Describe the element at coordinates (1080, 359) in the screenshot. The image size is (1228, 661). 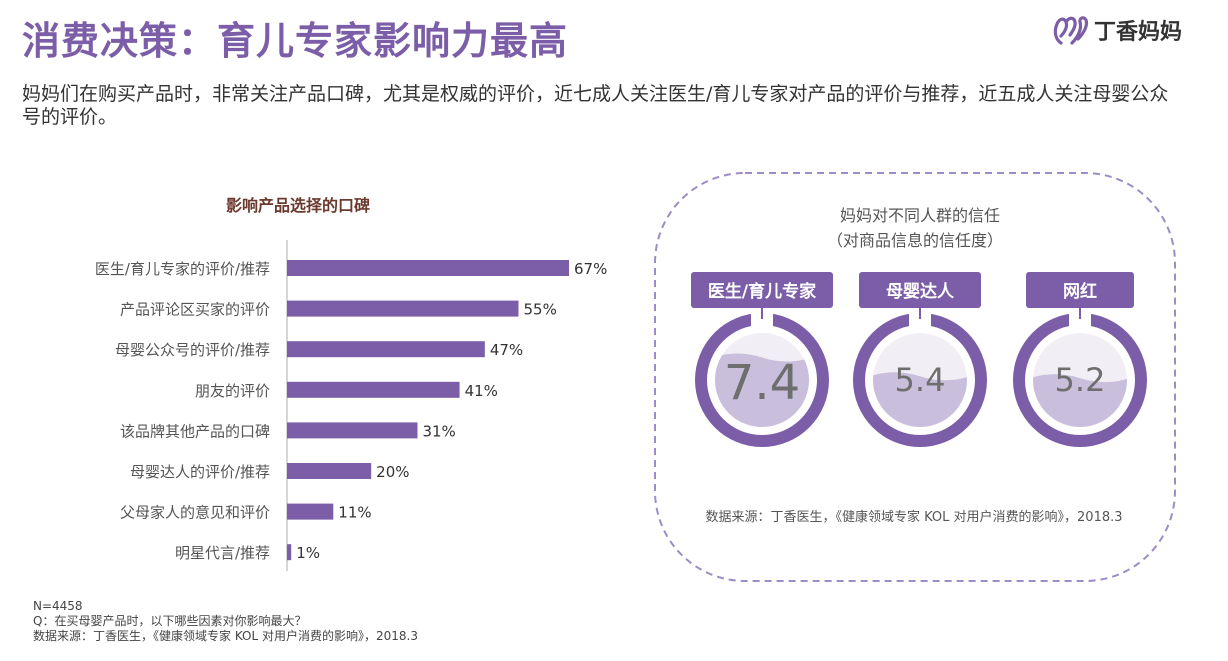
I see `trust-gauge: 5.2 网红` at that location.